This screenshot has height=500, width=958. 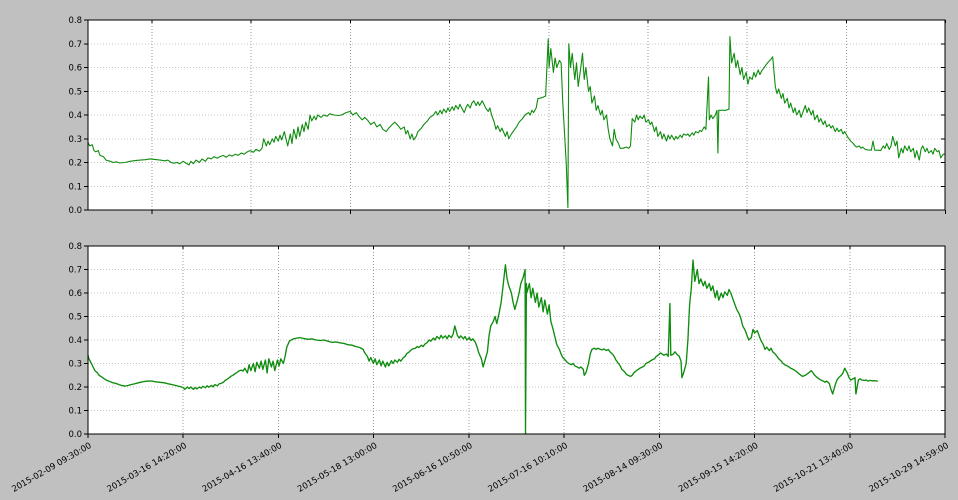 I want to click on x-tick-label: 2015-02-09 09:30:00, so click(x=51, y=468).